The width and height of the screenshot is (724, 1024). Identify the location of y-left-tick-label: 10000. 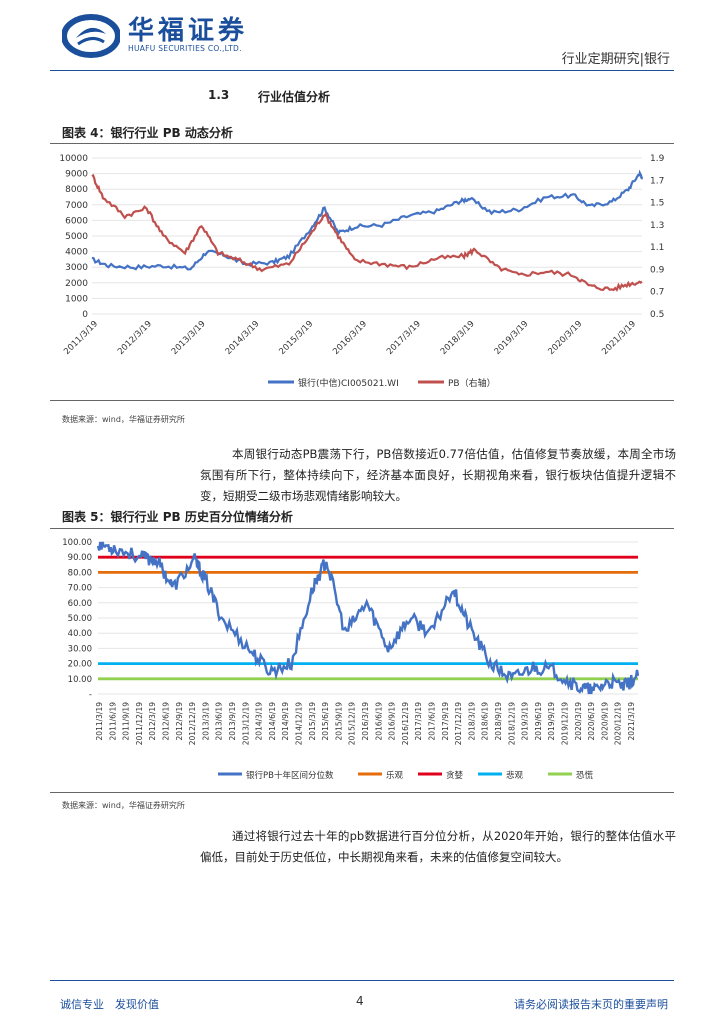
(73, 159).